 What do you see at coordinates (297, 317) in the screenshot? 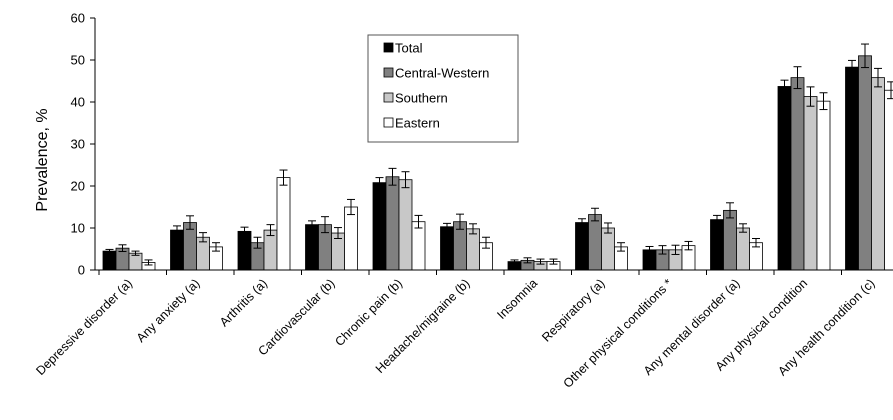
I see `category-label-4: Cardiovascular (b)` at bounding box center [297, 317].